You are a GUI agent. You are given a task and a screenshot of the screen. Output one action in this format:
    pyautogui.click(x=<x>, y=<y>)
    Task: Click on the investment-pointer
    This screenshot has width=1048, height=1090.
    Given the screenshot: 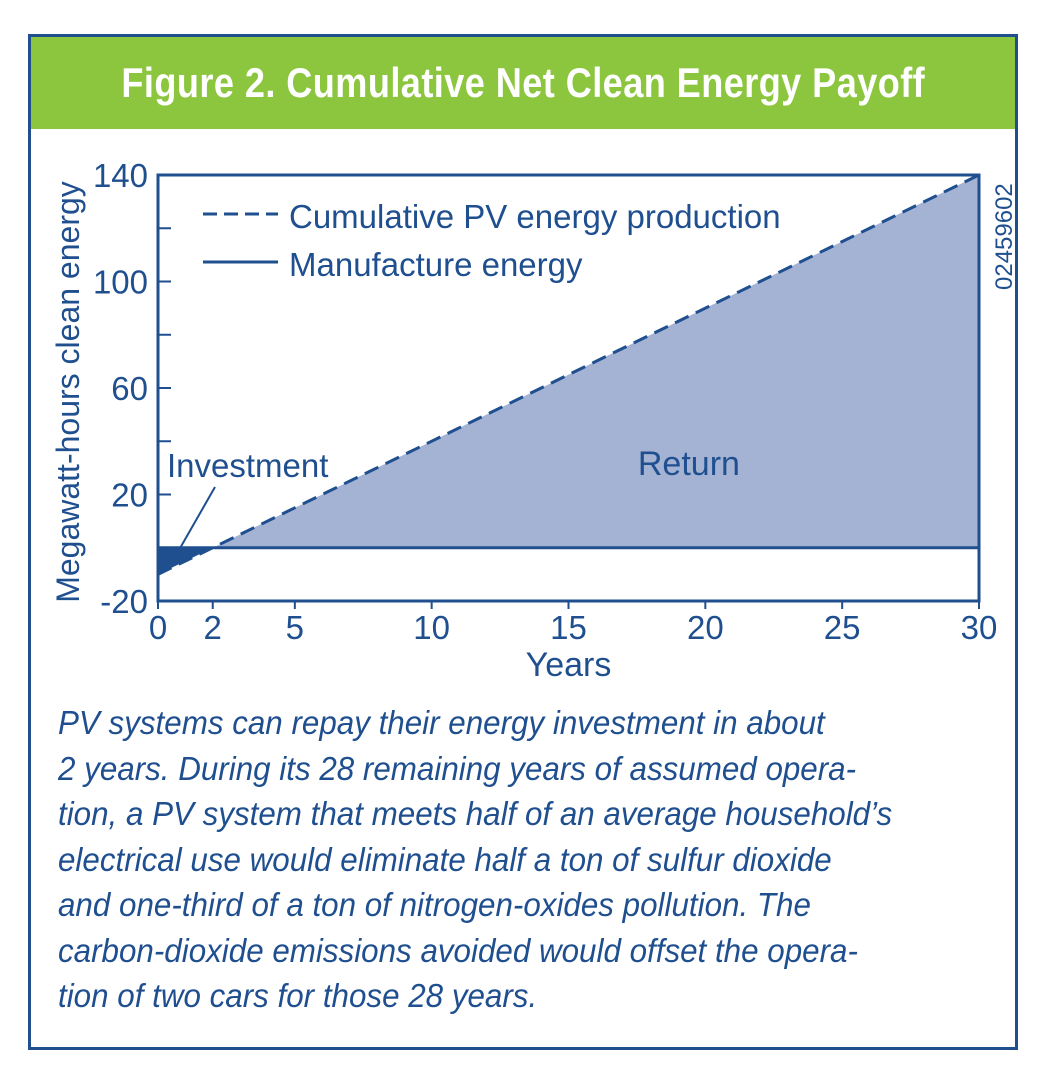 What is the action you would take?
    pyautogui.click(x=195, y=522)
    